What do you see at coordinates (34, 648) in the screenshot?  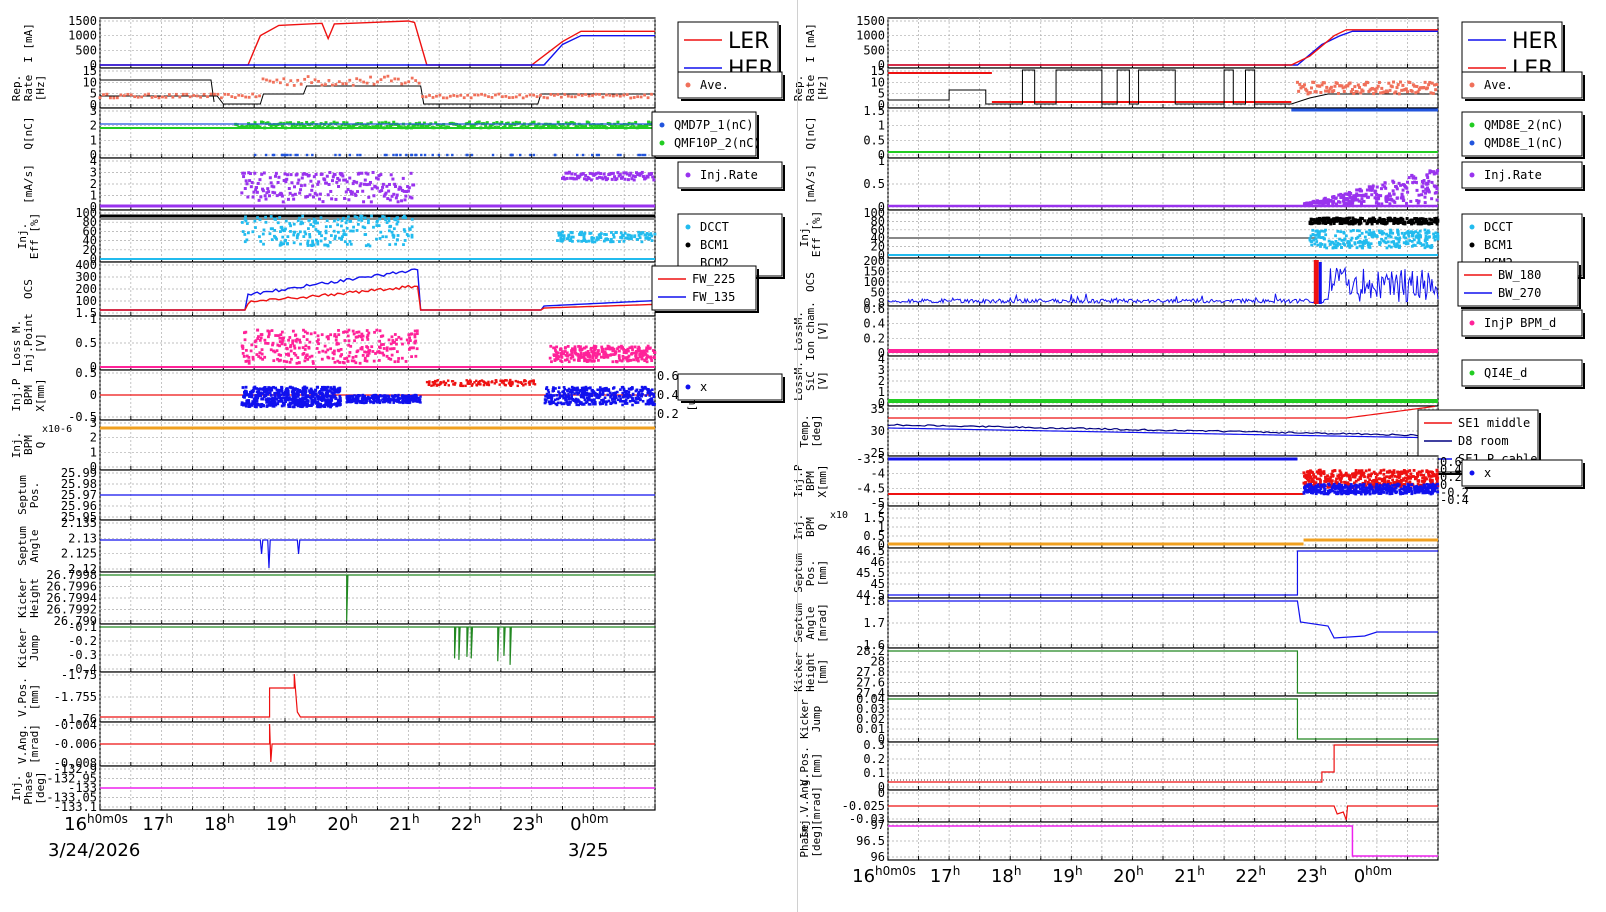 I see `y-axis-label: Jump` at bounding box center [34, 648].